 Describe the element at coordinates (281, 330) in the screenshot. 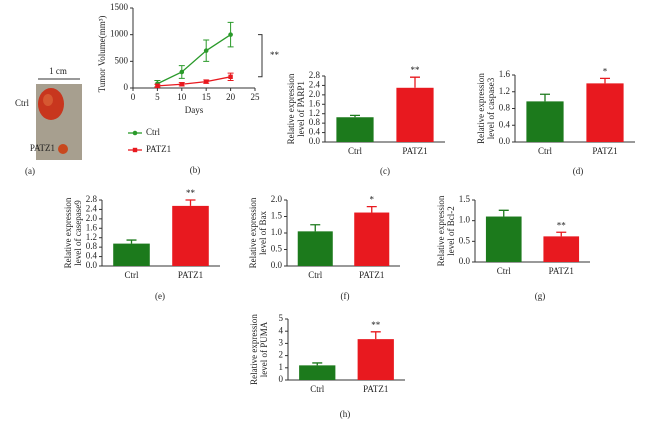

I see `y-tick-label: 4` at that location.